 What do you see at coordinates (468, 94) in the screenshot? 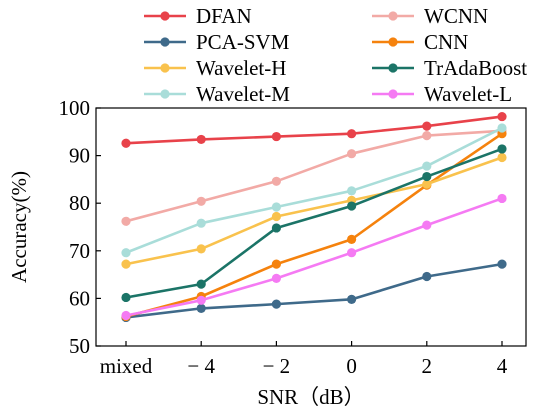
I see `legend-label: Wavelet-L` at bounding box center [468, 94].